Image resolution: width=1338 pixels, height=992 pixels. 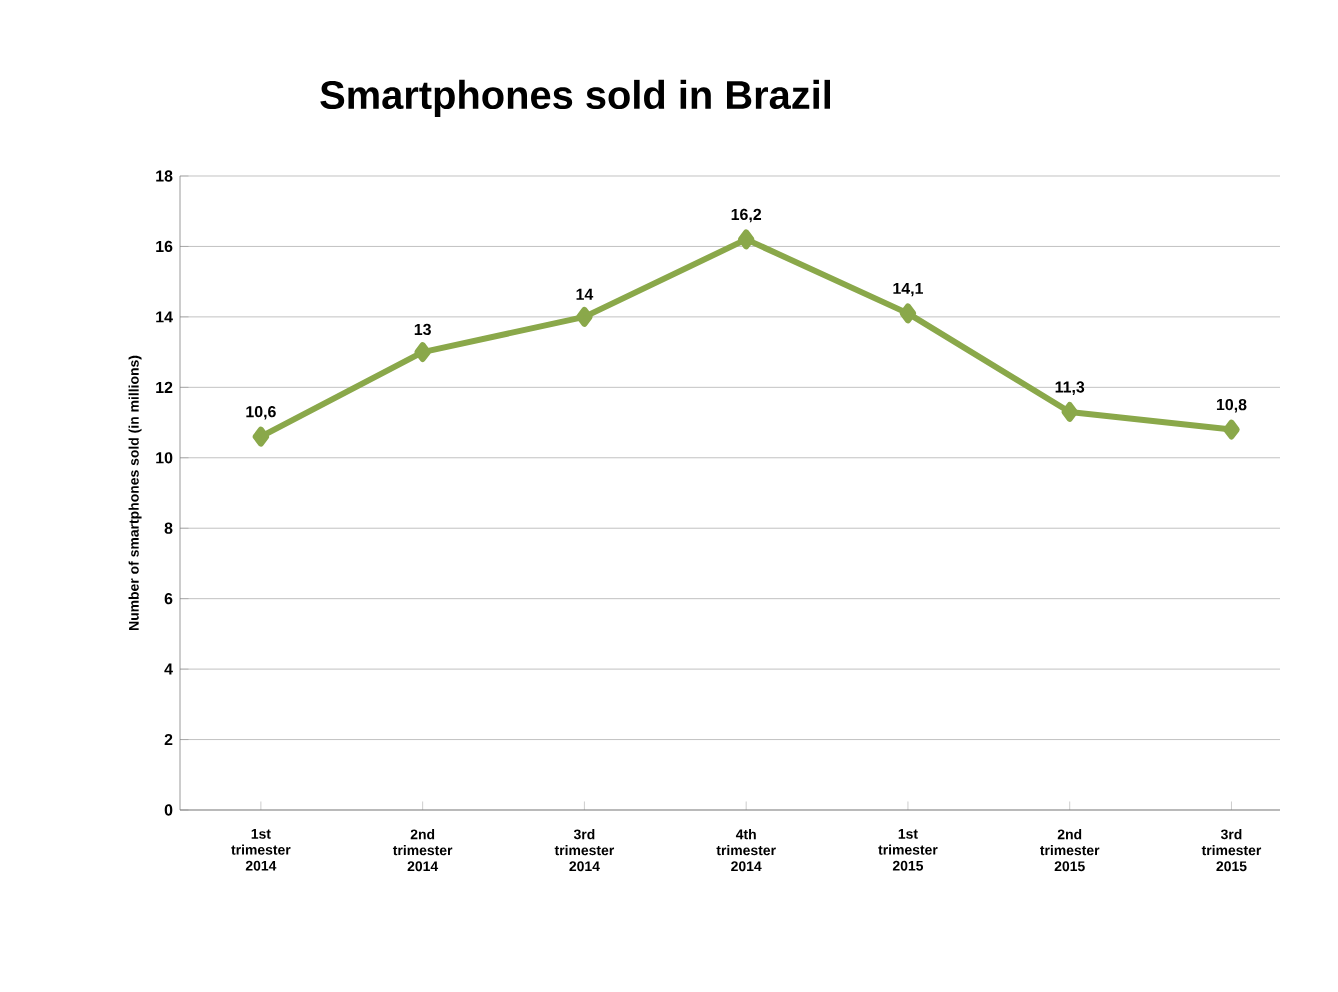 What do you see at coordinates (575, 98) in the screenshot?
I see `chart-title: Smartphones sold in Brazil` at bounding box center [575, 98].